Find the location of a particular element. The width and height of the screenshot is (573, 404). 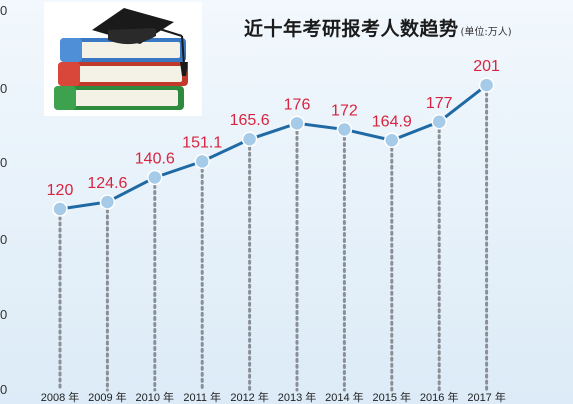

chart-title-block: 近十年考研报考人数趋势 (单位:万人) is located at coordinates (378, 27).